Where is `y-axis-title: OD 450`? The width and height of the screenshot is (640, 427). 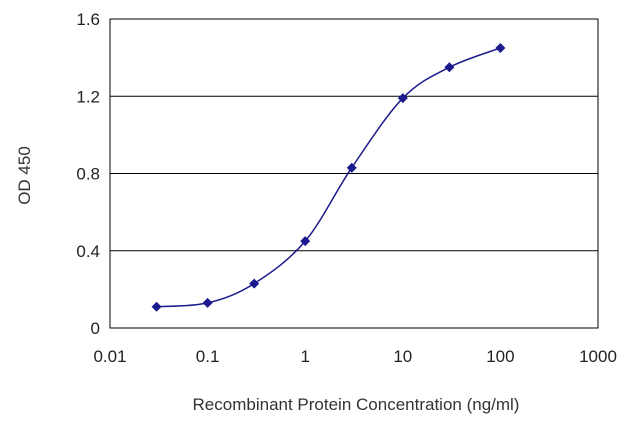 y-axis-title: OD 450 is located at coordinates (24, 175).